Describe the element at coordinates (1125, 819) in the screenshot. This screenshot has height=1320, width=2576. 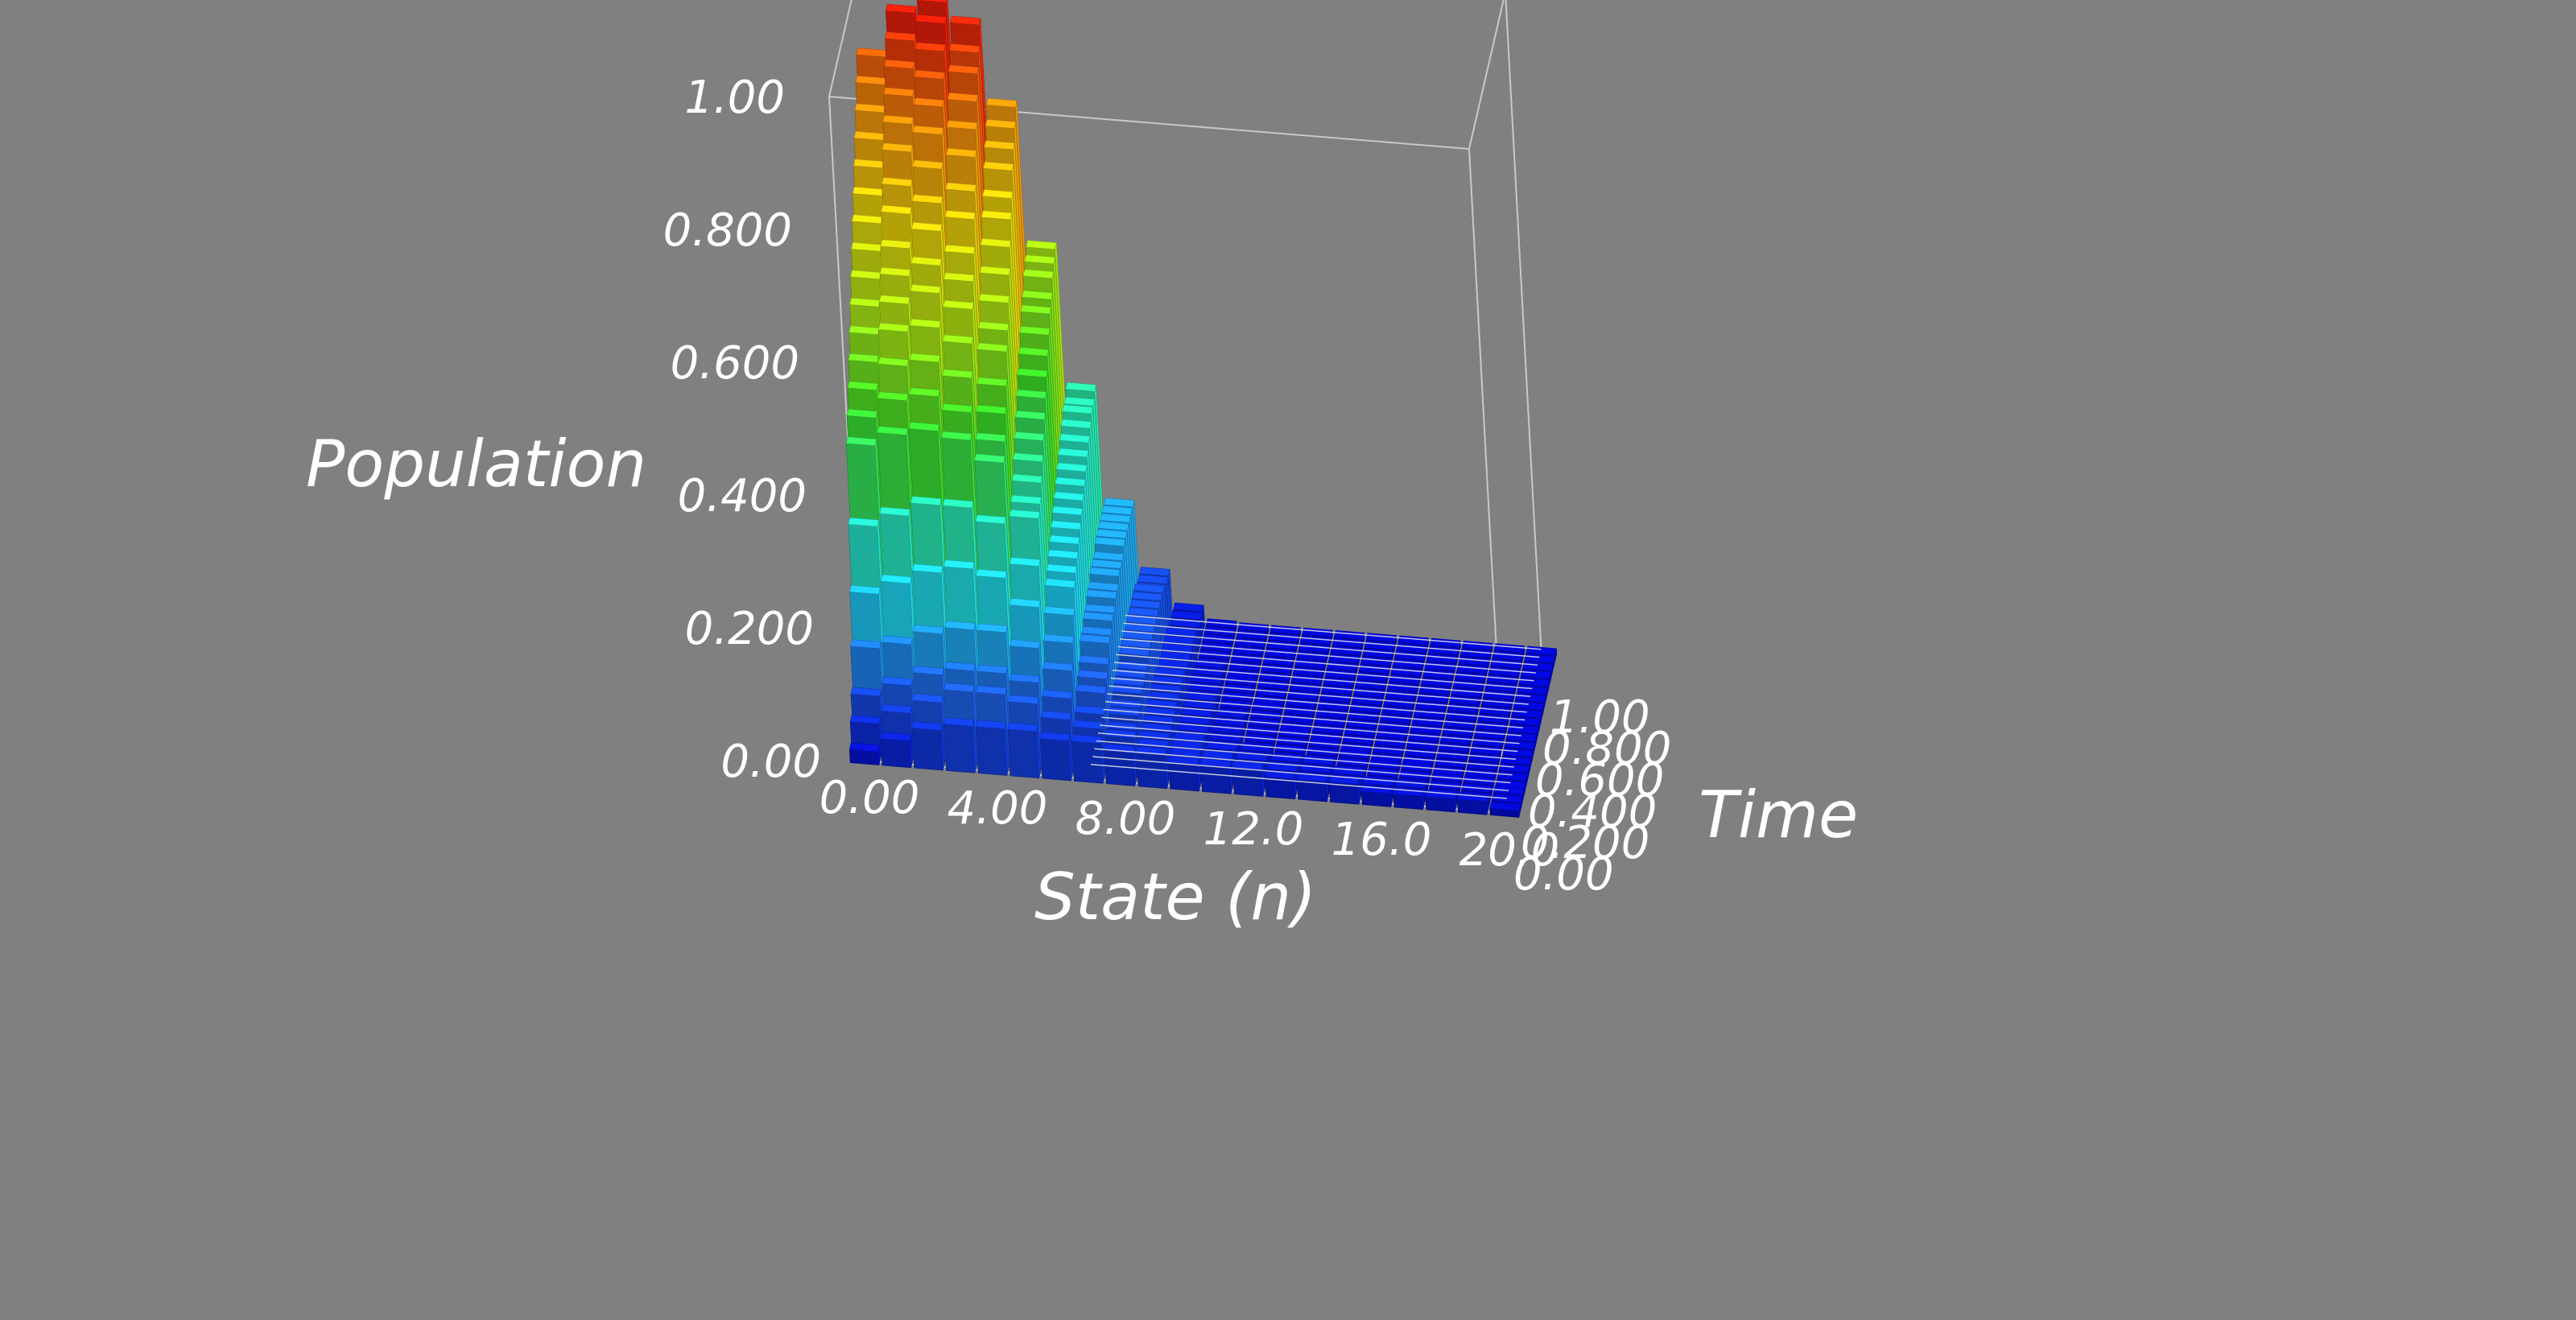
I see `x-tick-label: 8.00` at that location.